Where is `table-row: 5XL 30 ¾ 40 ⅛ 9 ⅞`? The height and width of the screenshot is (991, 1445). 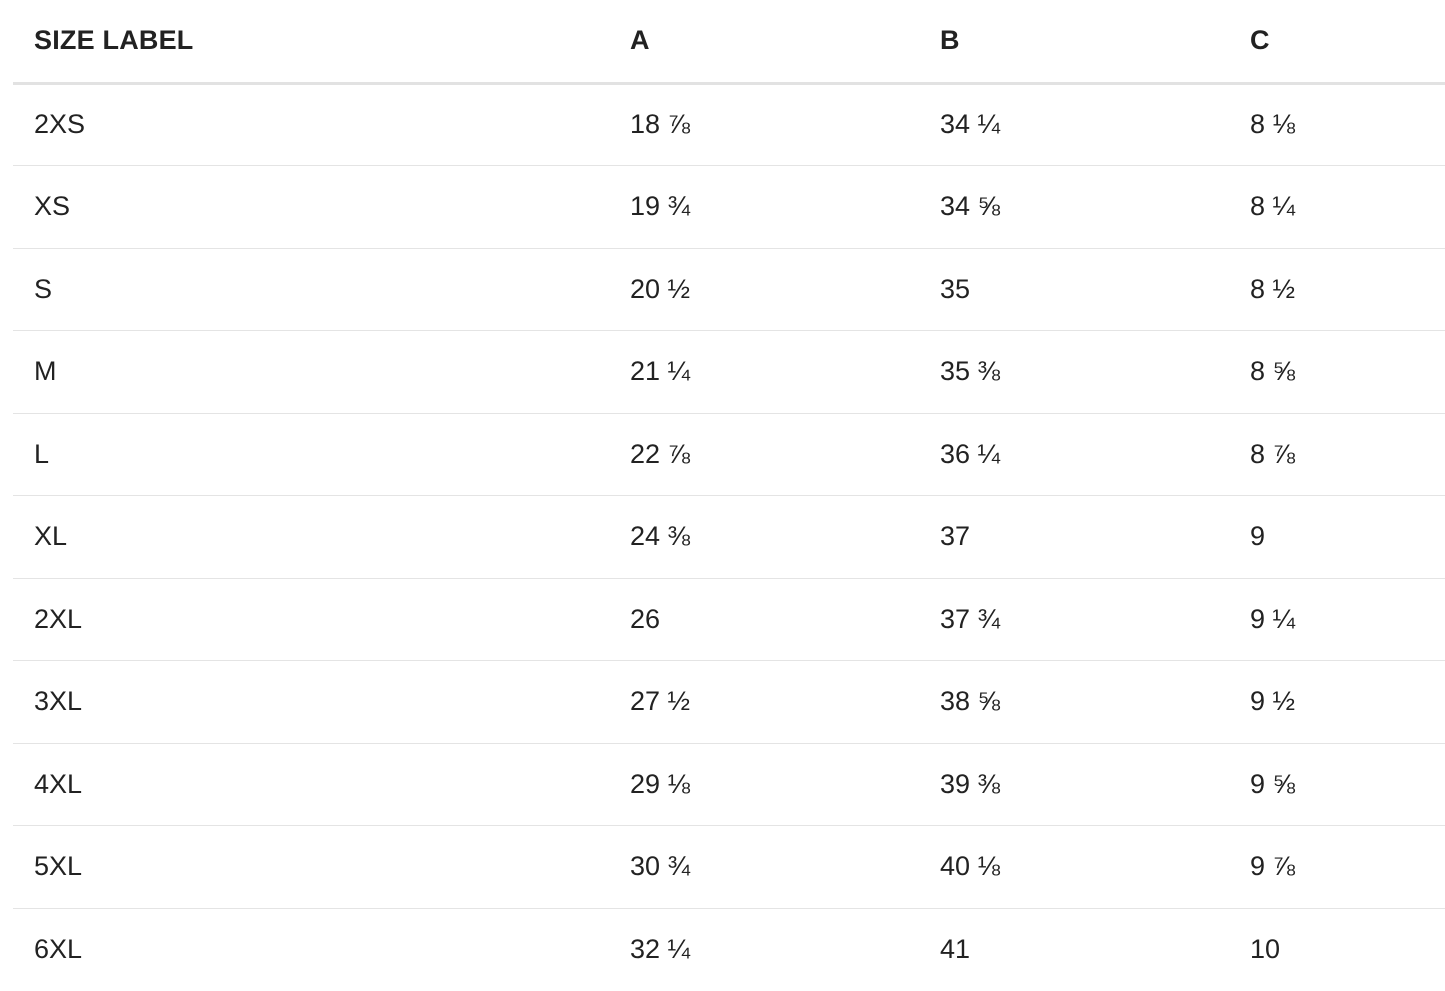
table-row: 5XL 30 ¾ 40 ⅛ 9 ⅞ is located at coordinates (729, 867).